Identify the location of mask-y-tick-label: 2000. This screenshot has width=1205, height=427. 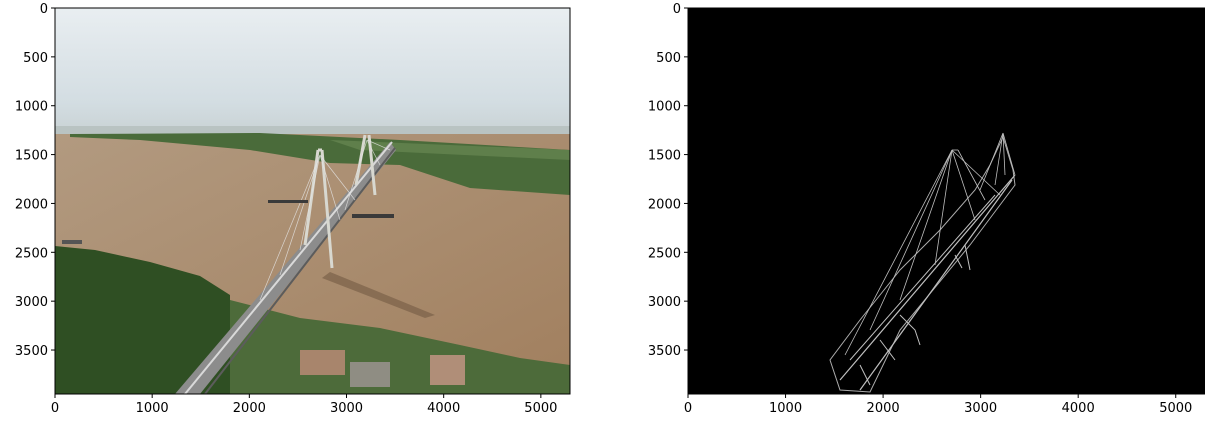
(664, 204).